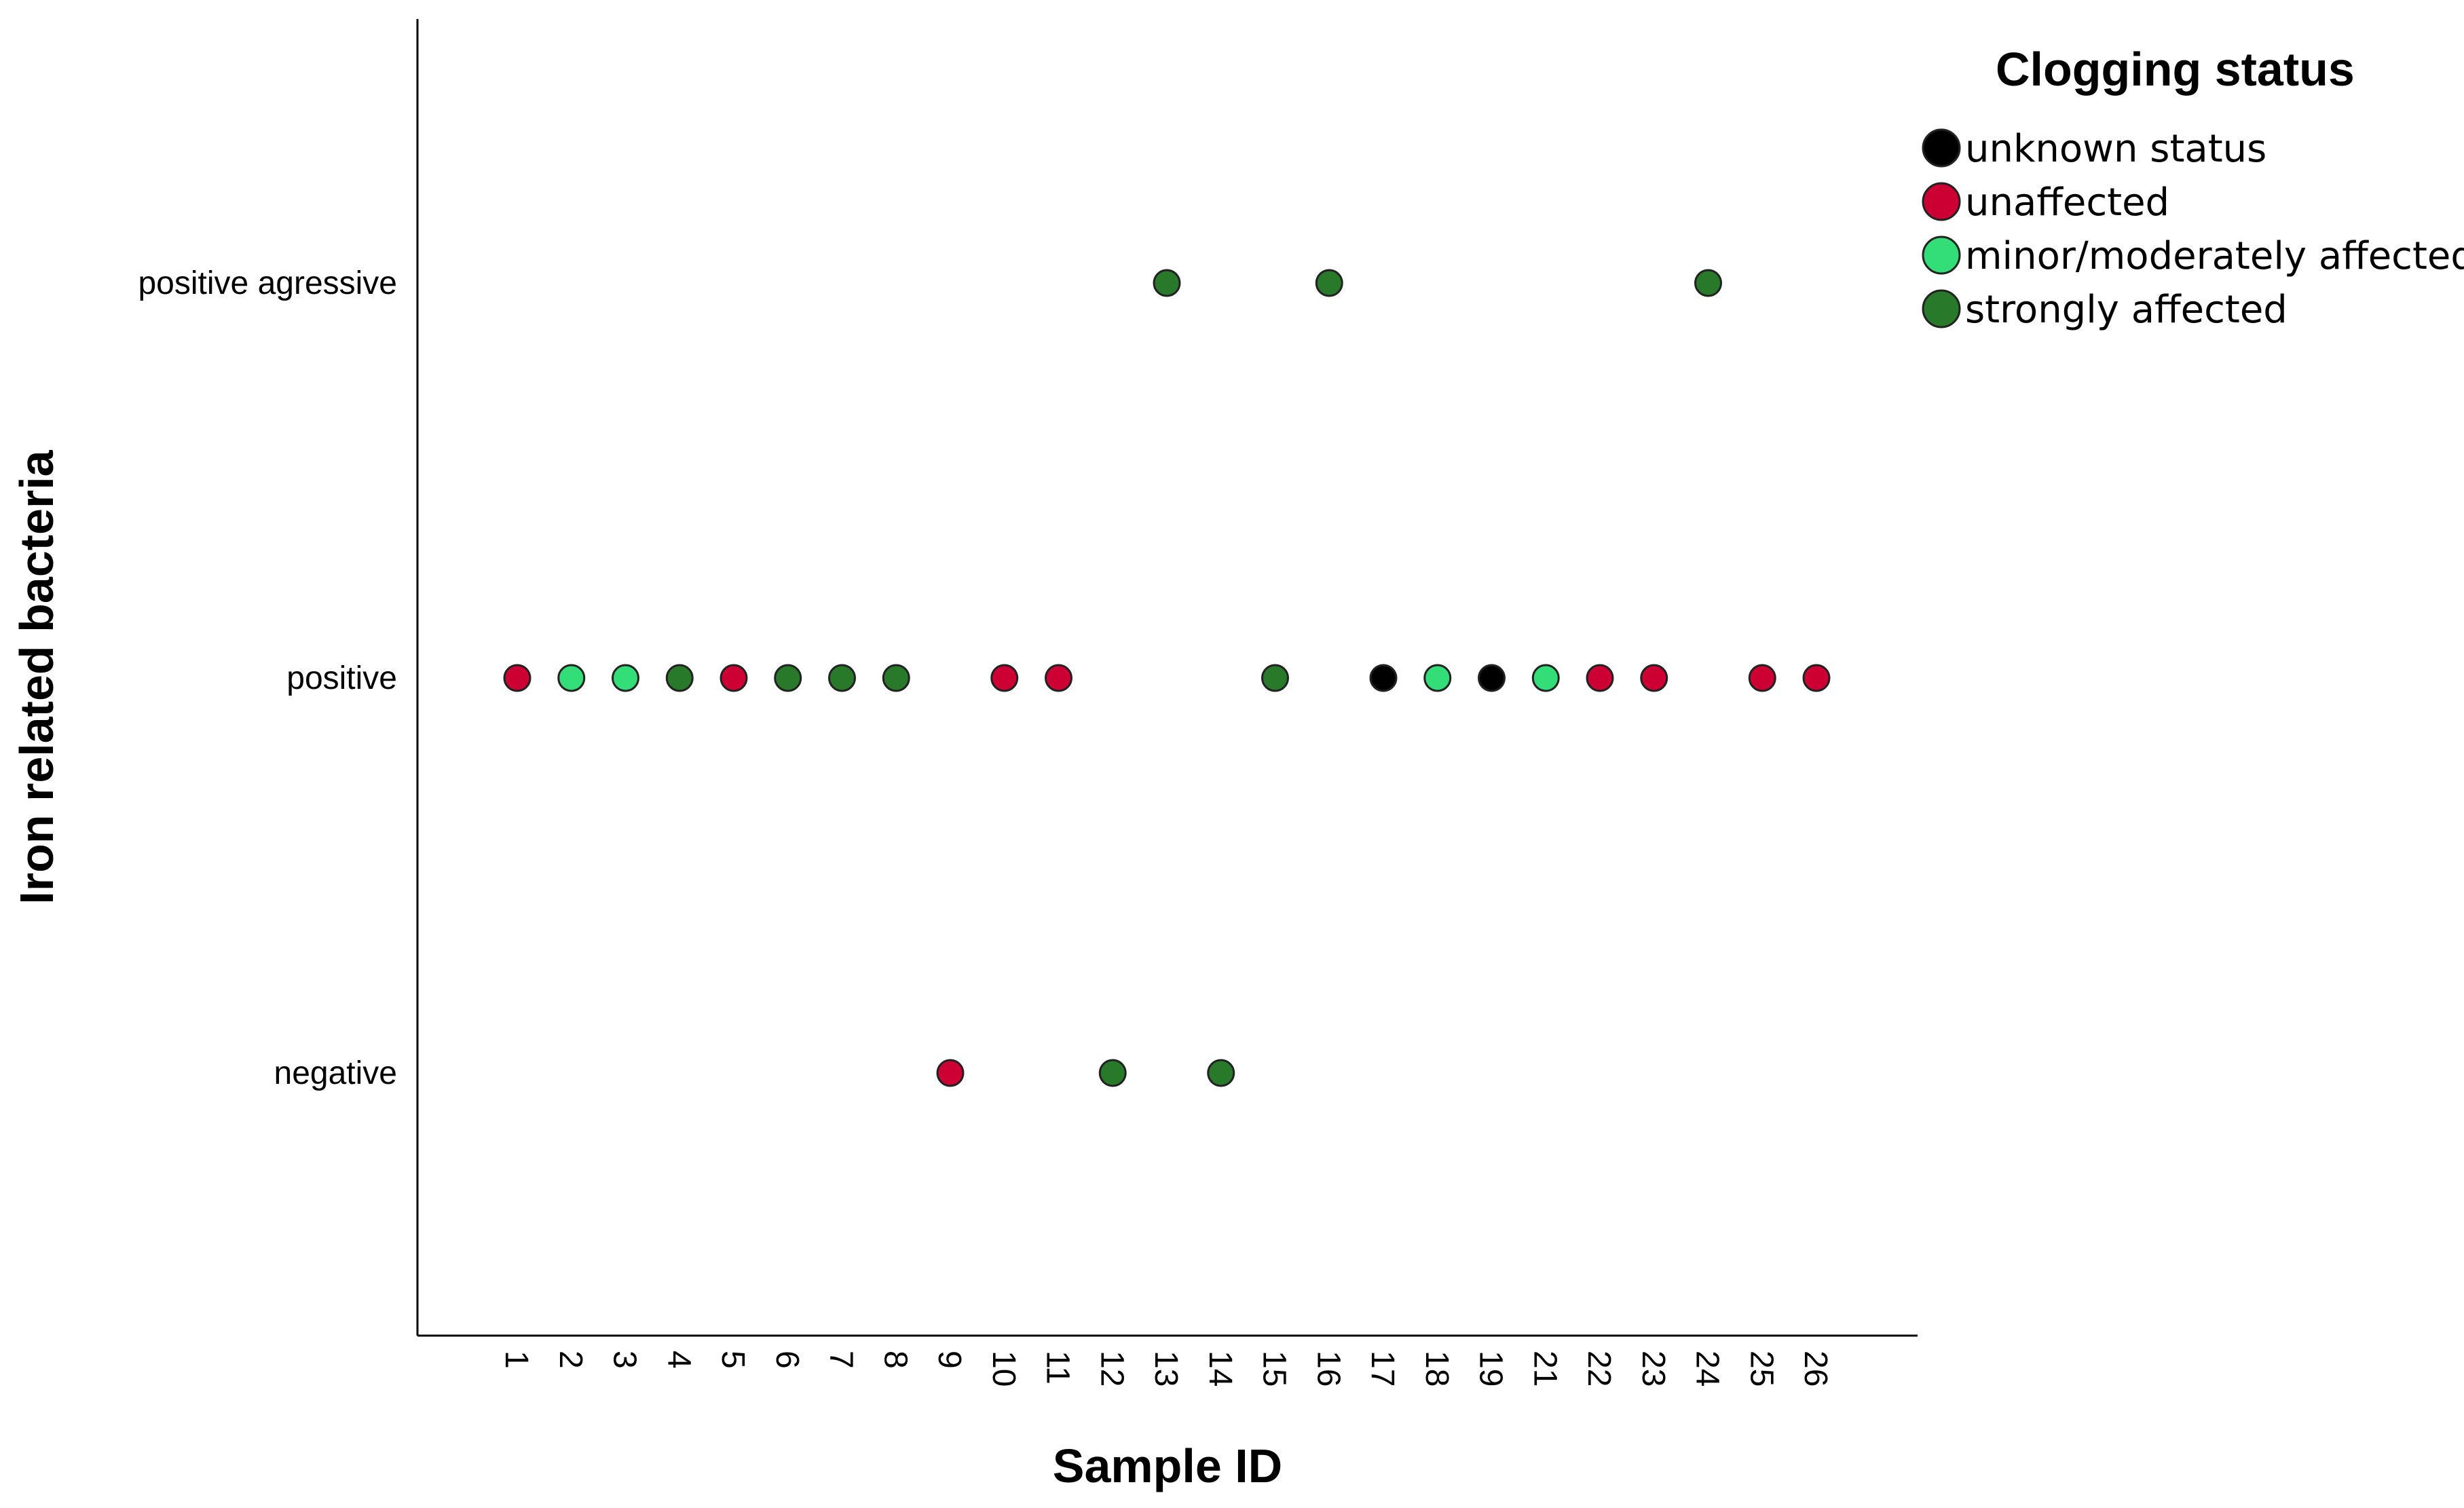  What do you see at coordinates (1168, 1465) in the screenshot?
I see `x-axis-title: Sample ID` at bounding box center [1168, 1465].